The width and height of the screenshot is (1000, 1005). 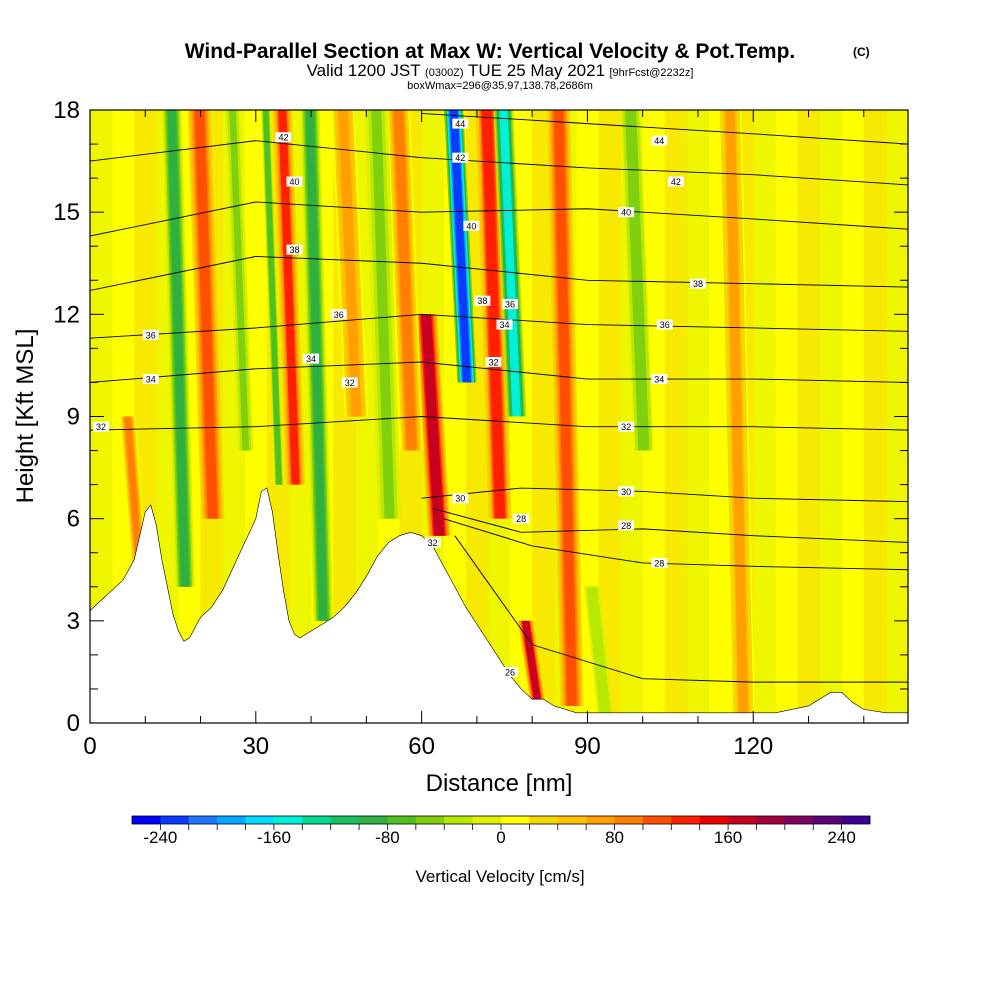 I want to click on y-tick-label: 9, so click(x=73, y=417).